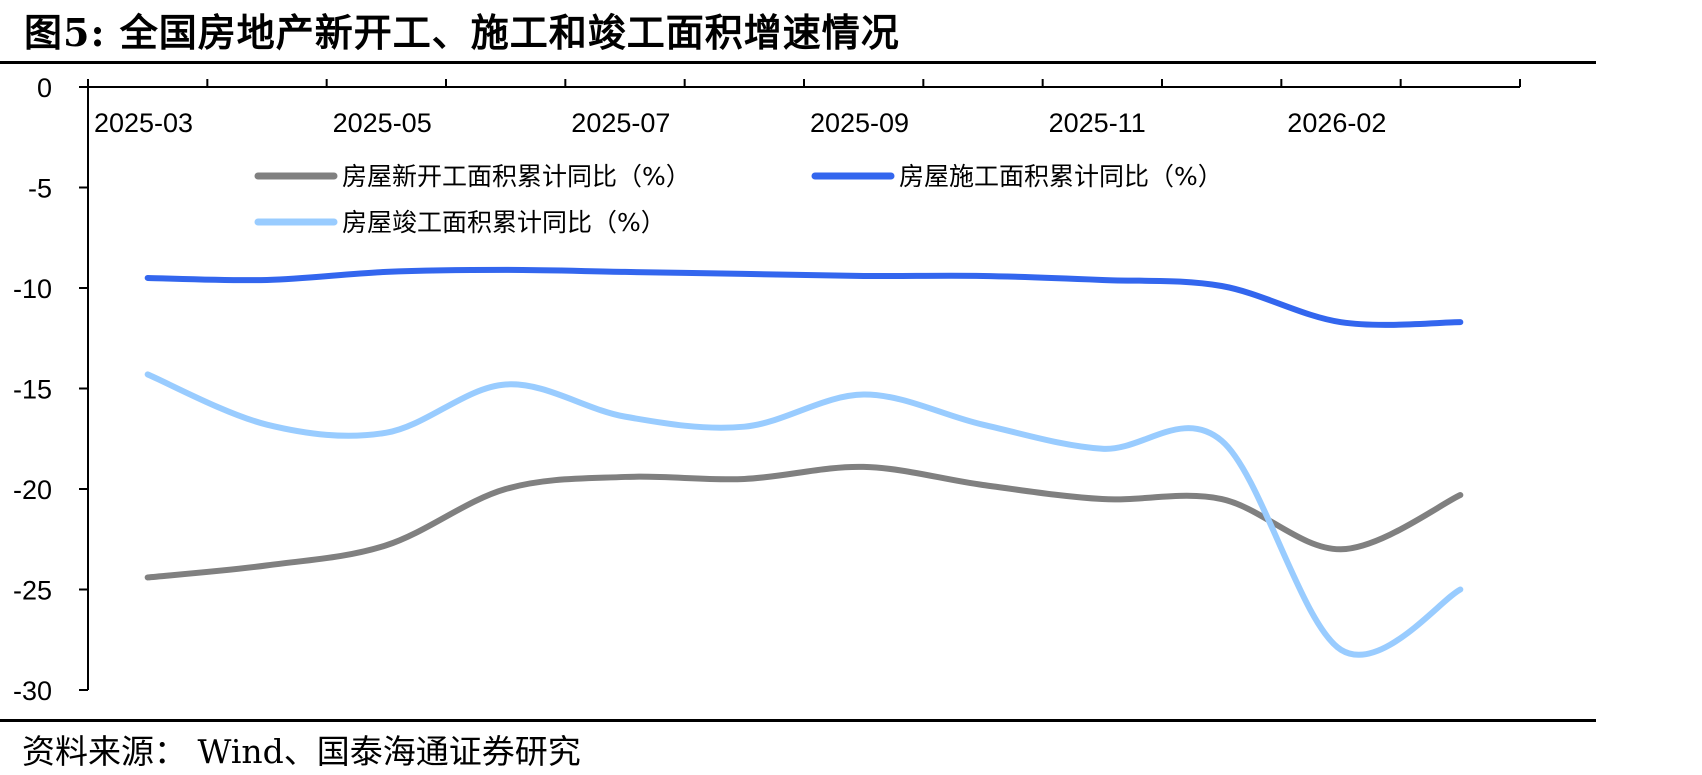 Image resolution: width=1702 pixels, height=775 pixels. What do you see at coordinates (738, 199) in the screenshot?
I see `legend: 房屋新开工面积累计同比（%） 房屋施工面积累计同比（%） 房屋竣工面积累计同比（%）` at bounding box center [738, 199].